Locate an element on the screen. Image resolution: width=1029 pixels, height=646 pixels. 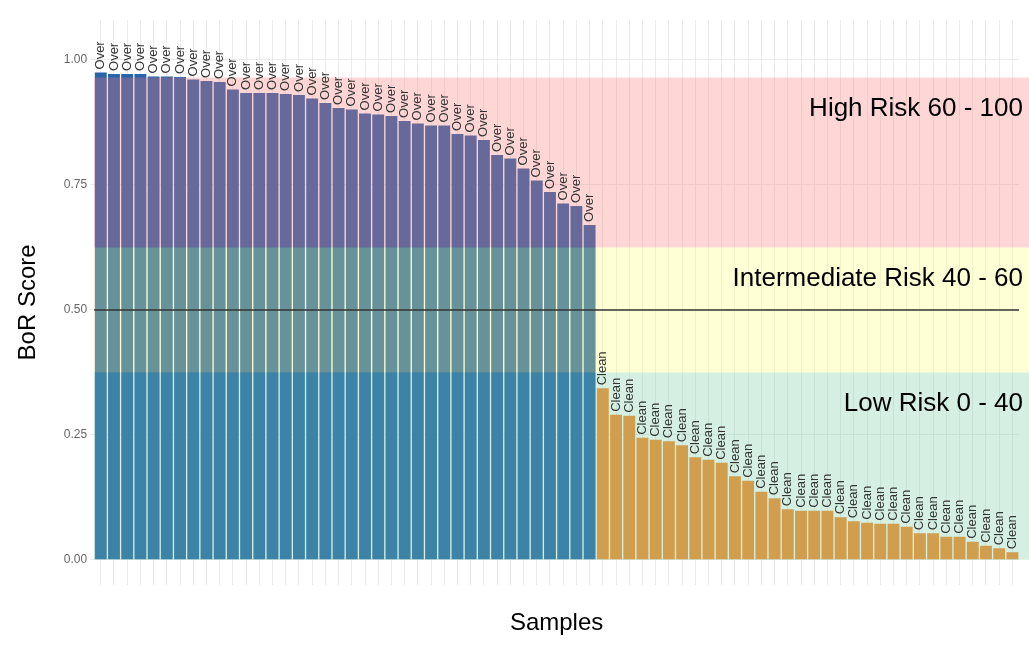
x-axis-title: Samples is located at coordinates (556, 622).